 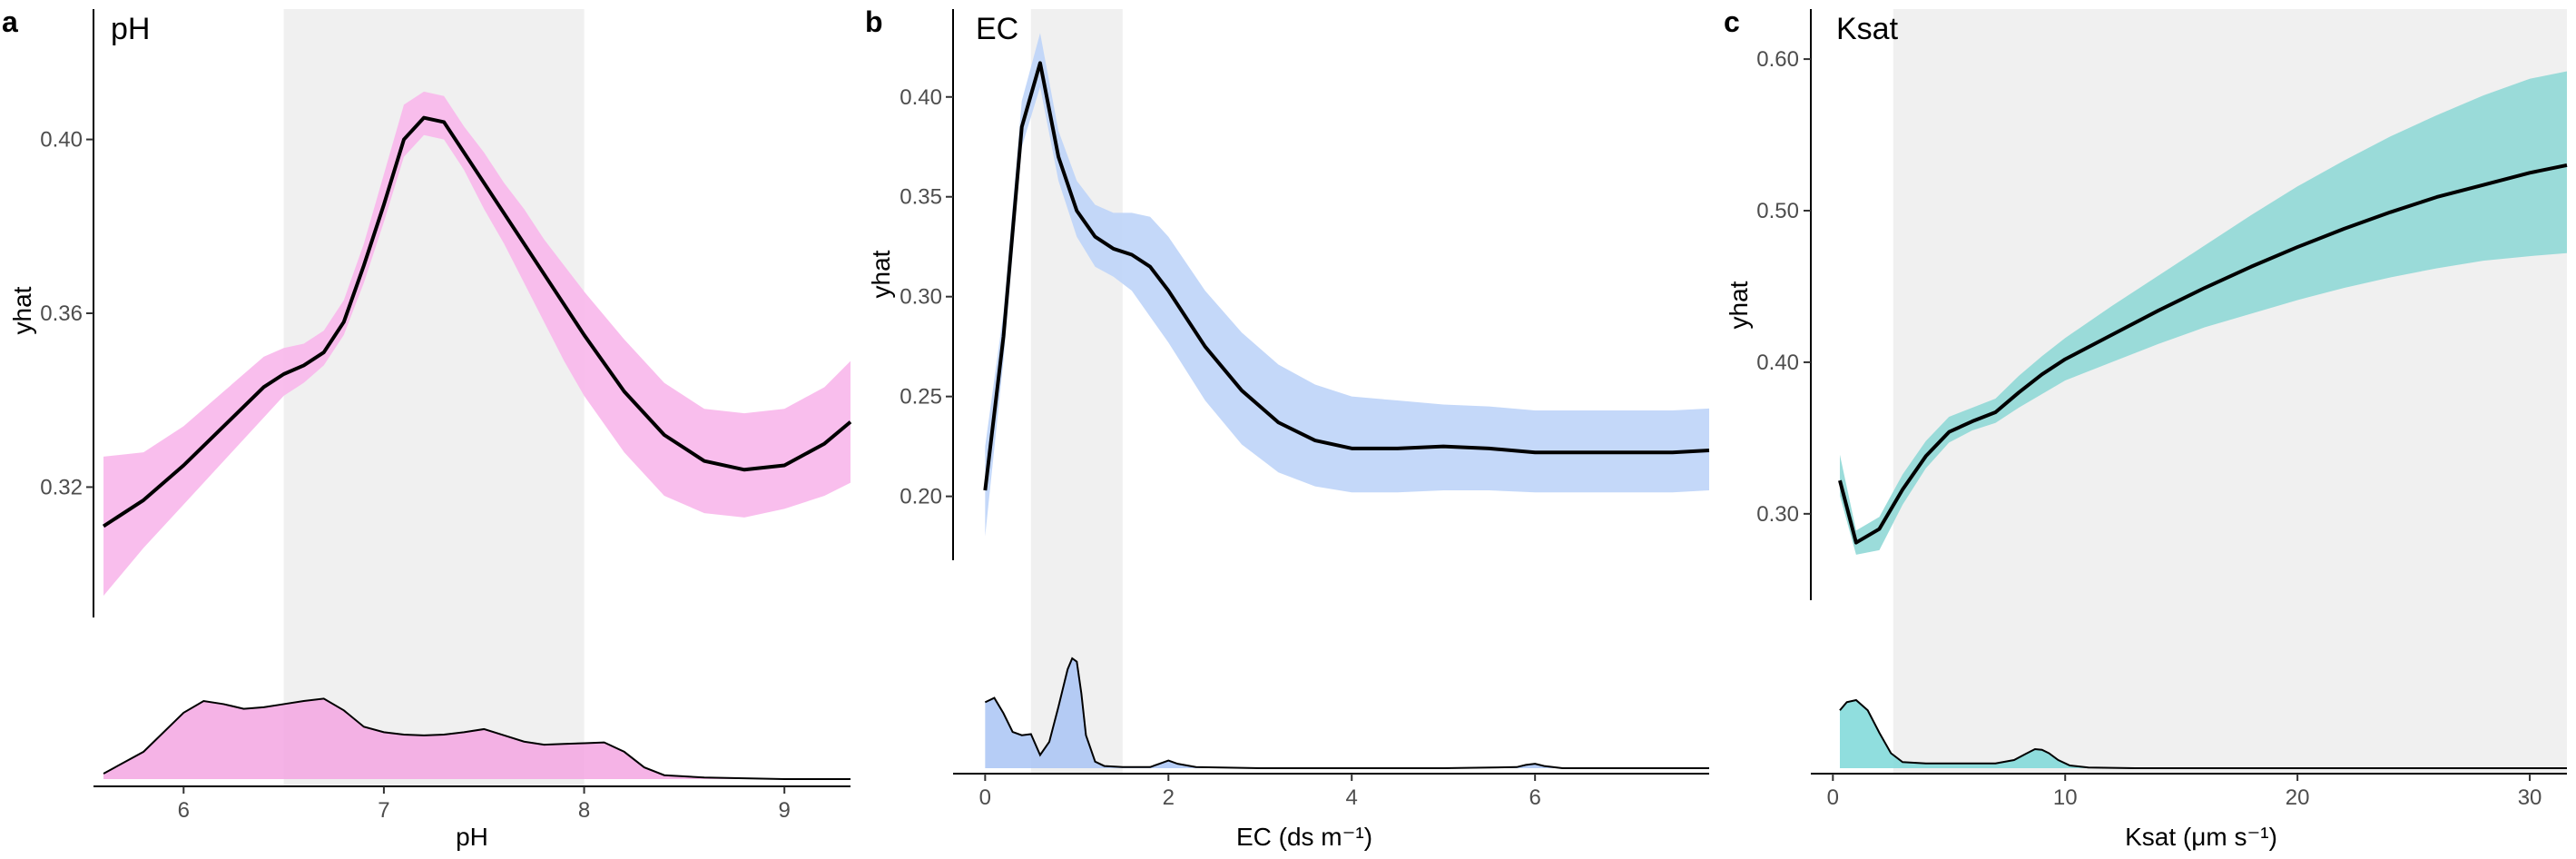 I want to click on panel-title: EC, so click(x=997, y=29).